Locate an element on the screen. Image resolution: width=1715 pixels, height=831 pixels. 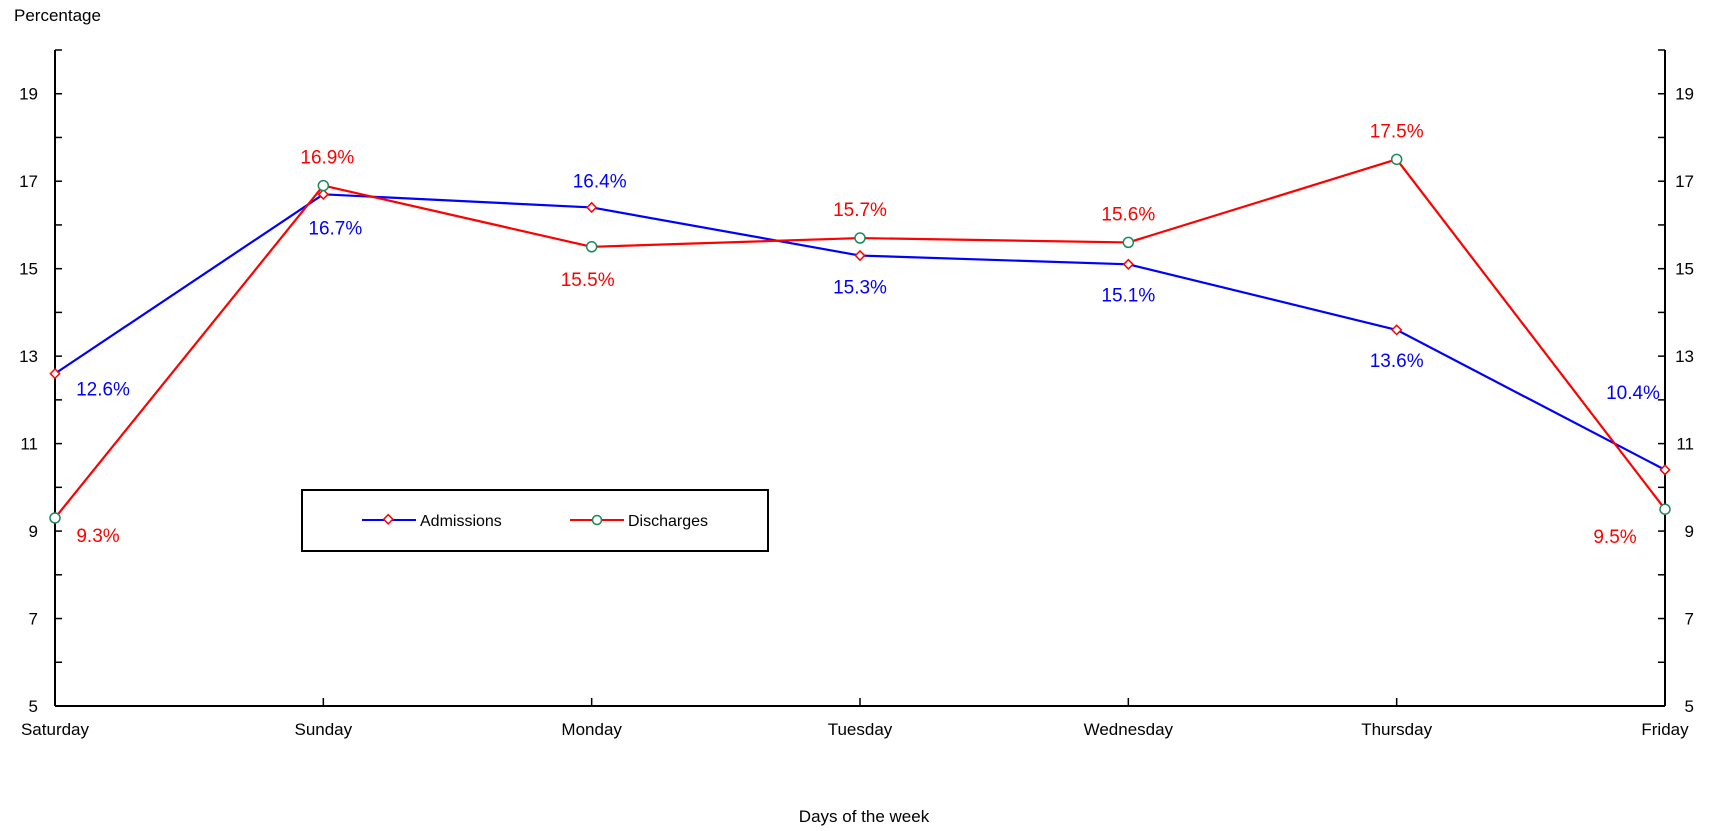
discharges-data-label: 17.5% is located at coordinates (1397, 131).